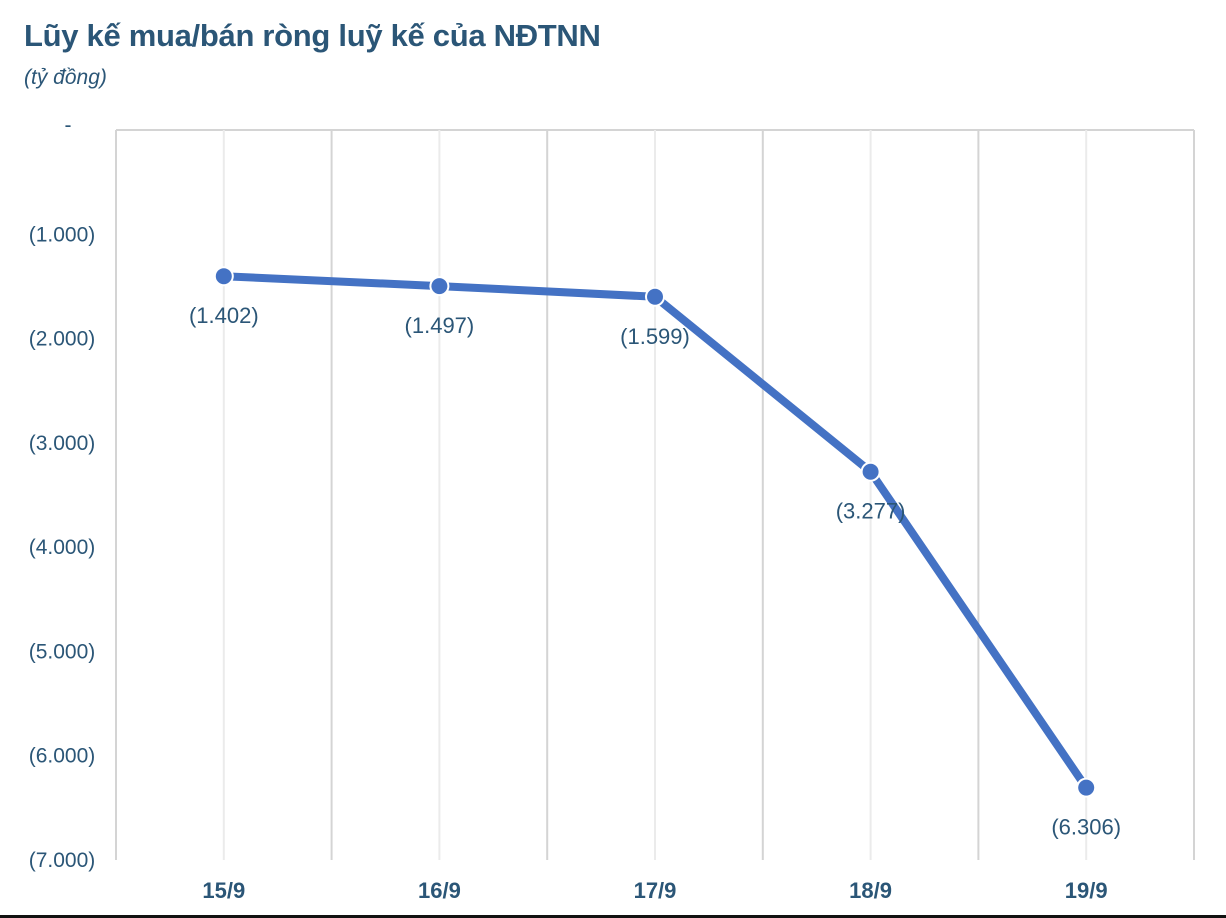 The image size is (1226, 918). Describe the element at coordinates (439, 890) in the screenshot. I see `x-tick-label: 16/9` at that location.